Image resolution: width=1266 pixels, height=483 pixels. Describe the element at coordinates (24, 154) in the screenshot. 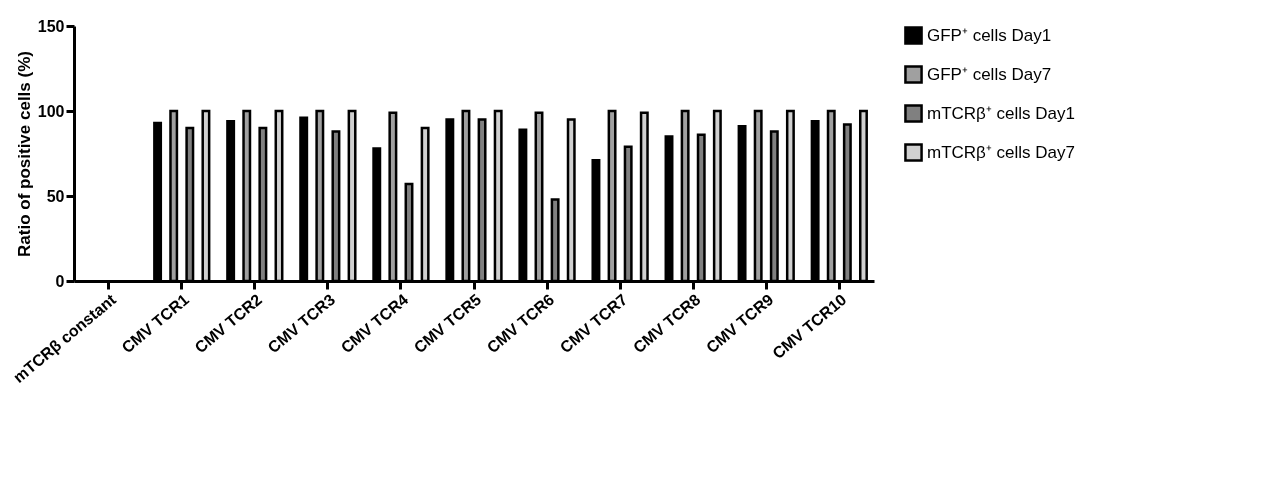

I see `y-axis-title: Ratio of positive cells (%)` at that location.